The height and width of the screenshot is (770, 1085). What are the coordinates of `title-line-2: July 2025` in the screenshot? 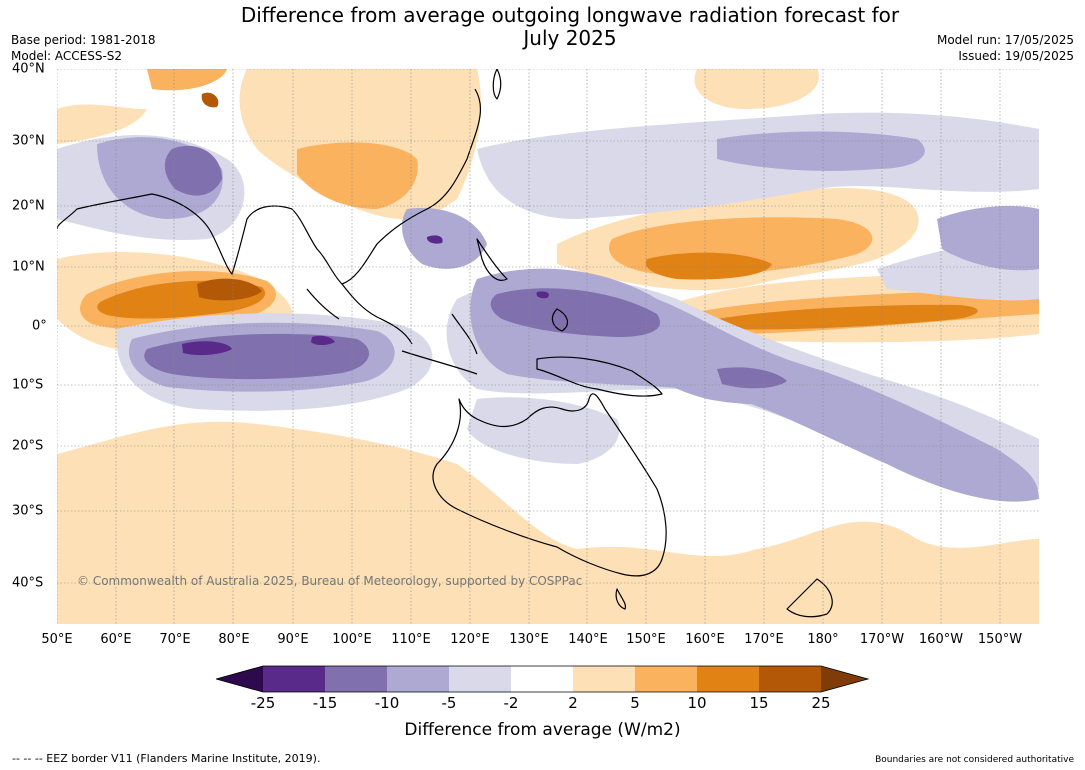 It's located at (570, 38).